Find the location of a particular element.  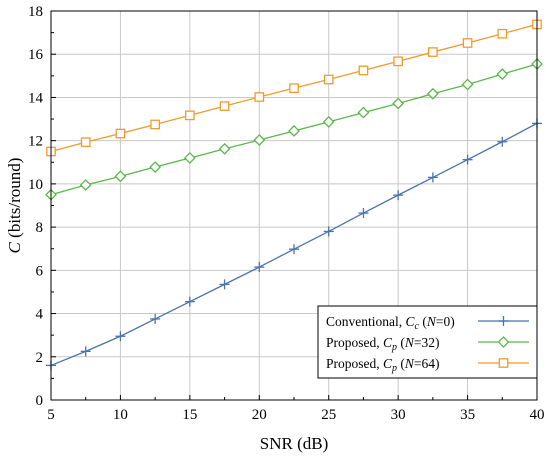

y-tick-label: 10 is located at coordinates (35, 185).